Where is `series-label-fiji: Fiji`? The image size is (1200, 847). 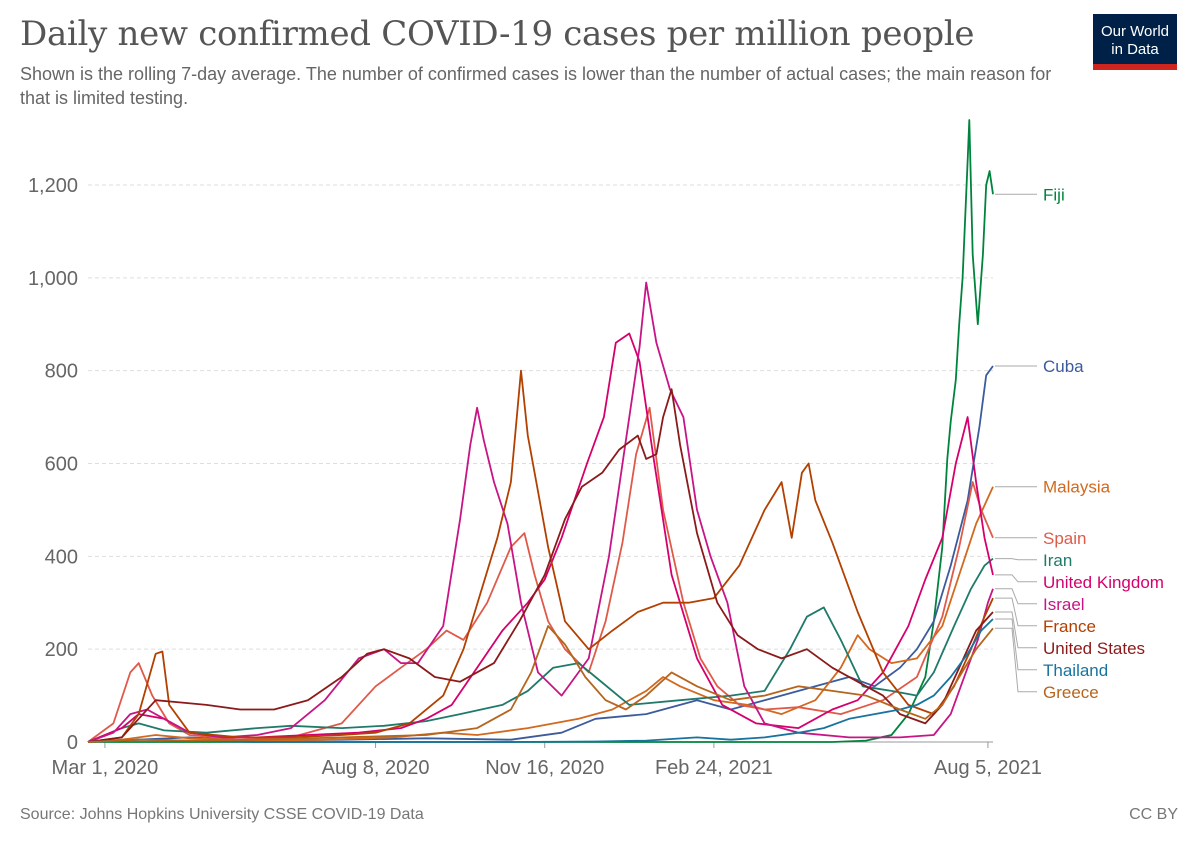 series-label-fiji: Fiji is located at coordinates (1054, 194).